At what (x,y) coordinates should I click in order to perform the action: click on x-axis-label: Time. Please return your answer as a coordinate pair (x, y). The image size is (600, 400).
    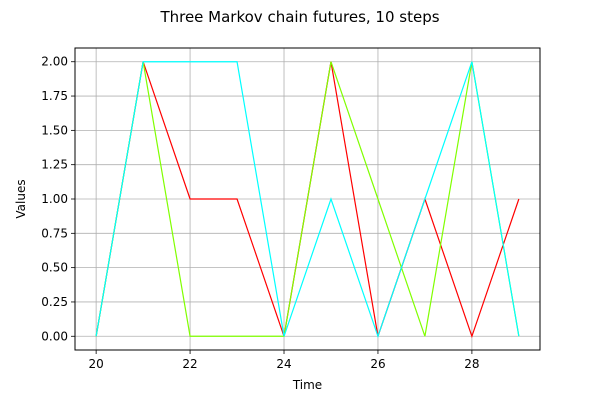
    Looking at the image, I should click on (307, 385).